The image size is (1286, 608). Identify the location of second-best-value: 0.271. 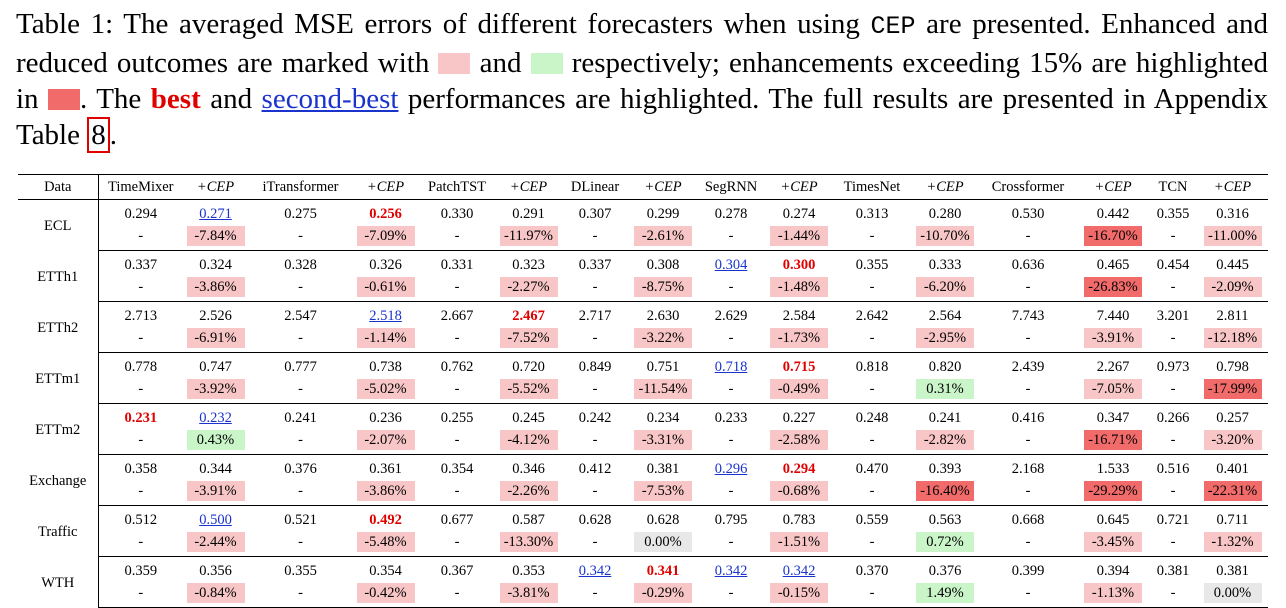
(215, 213).